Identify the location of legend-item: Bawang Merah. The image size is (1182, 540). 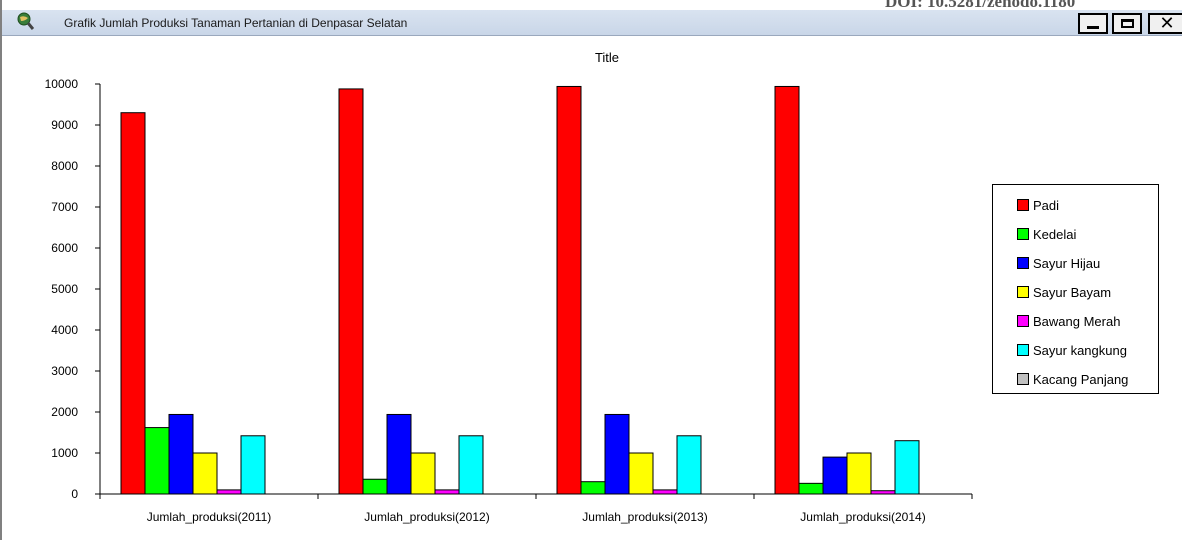
(1068, 321).